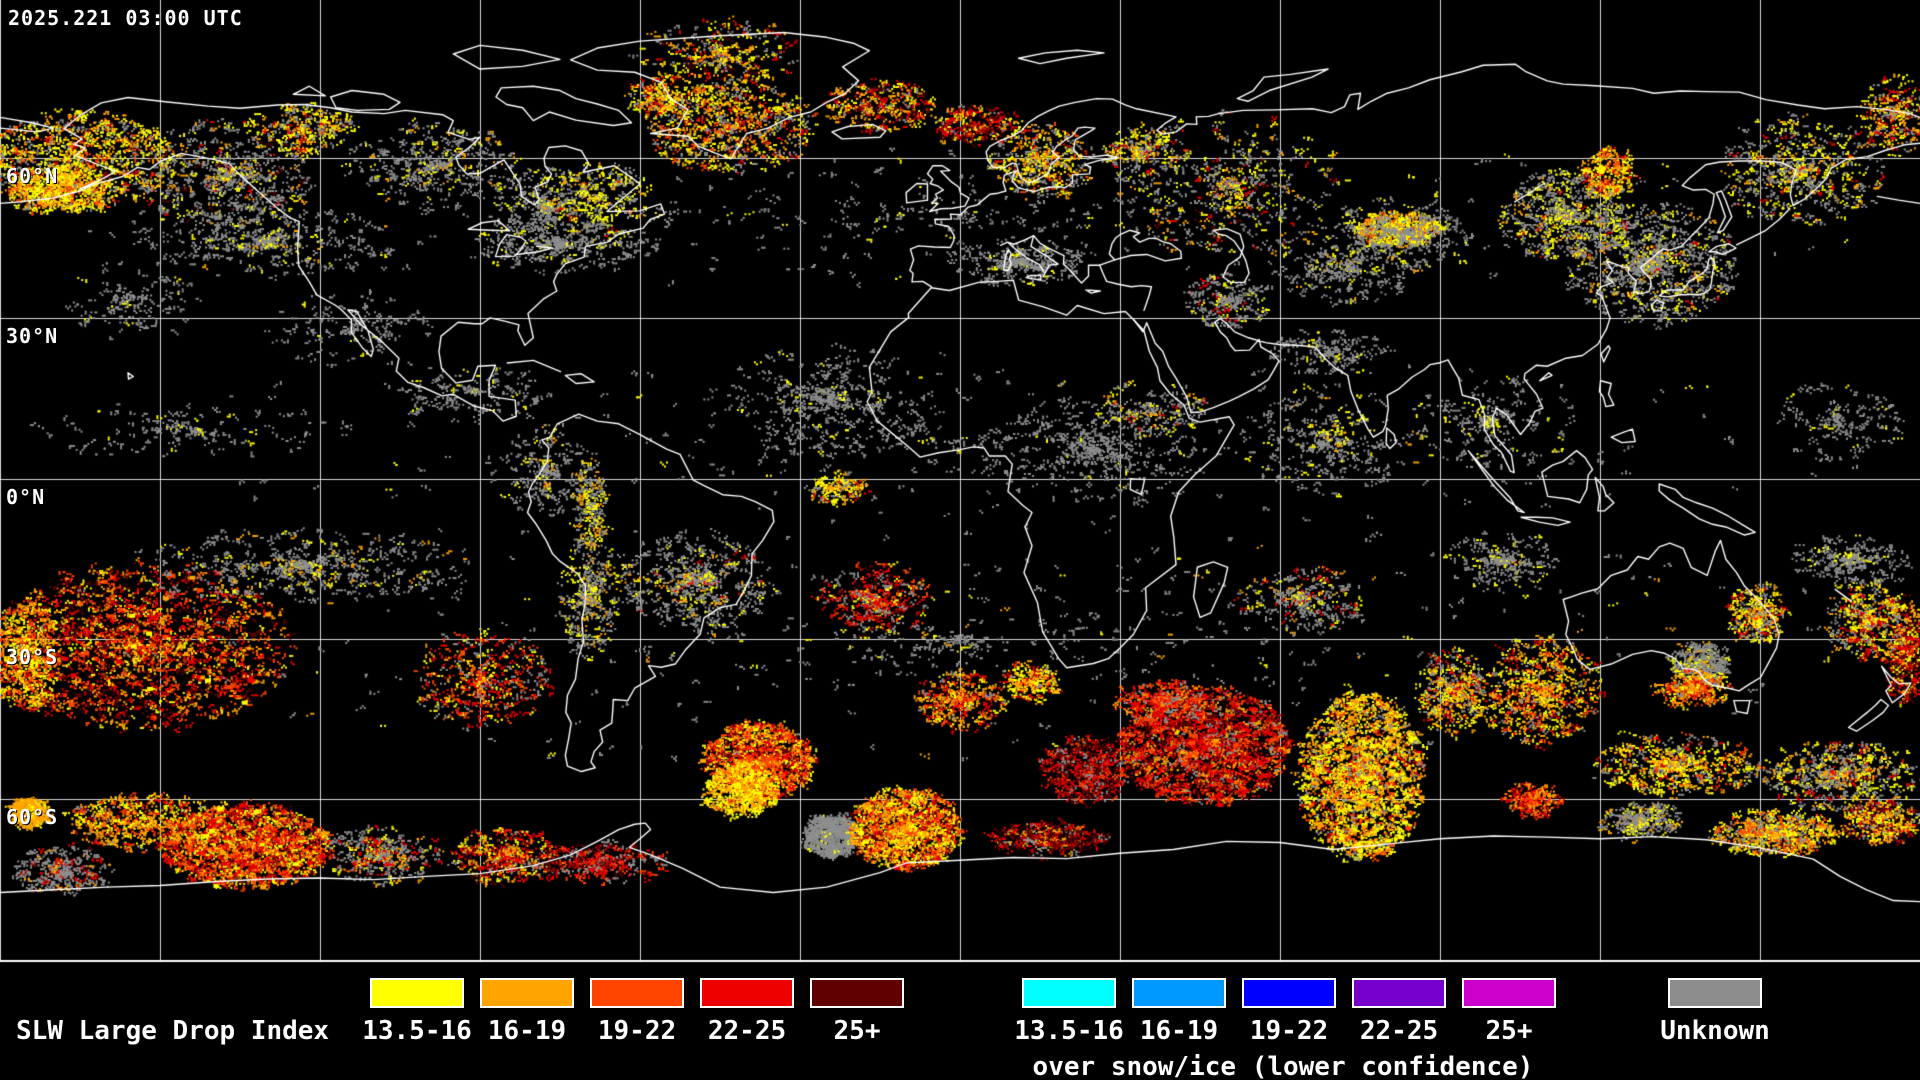  Describe the element at coordinates (1715, 1031) in the screenshot. I see `legend-unknown-label: Unknown` at that location.